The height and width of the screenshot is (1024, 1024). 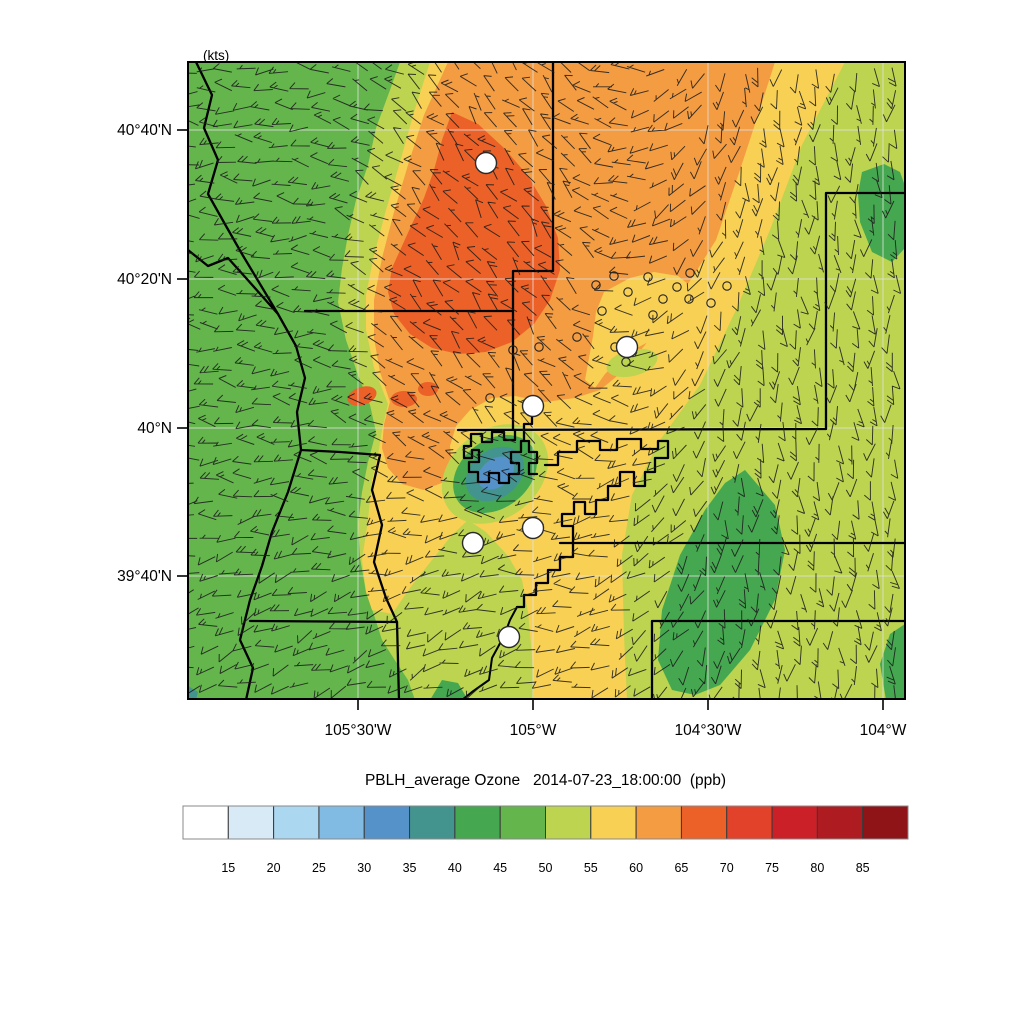 What do you see at coordinates (154, 428) in the screenshot?
I see `lat-tick-label: 40°N` at bounding box center [154, 428].